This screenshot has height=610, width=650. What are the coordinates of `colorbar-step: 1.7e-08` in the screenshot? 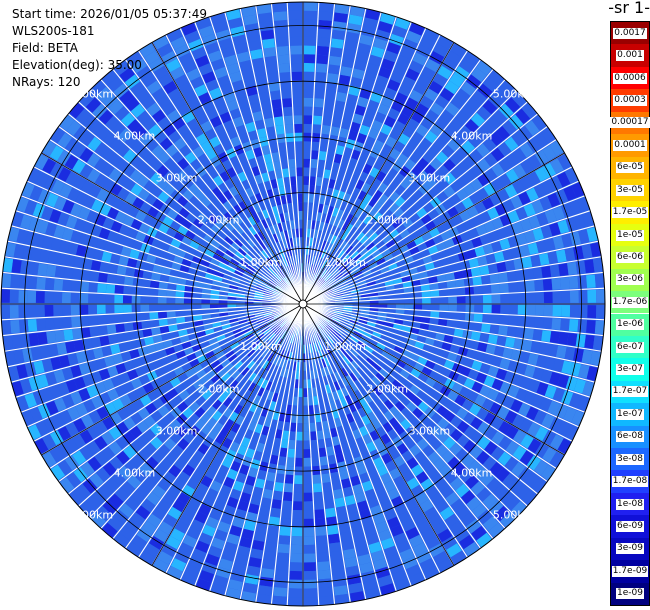 It's located at (630, 481).